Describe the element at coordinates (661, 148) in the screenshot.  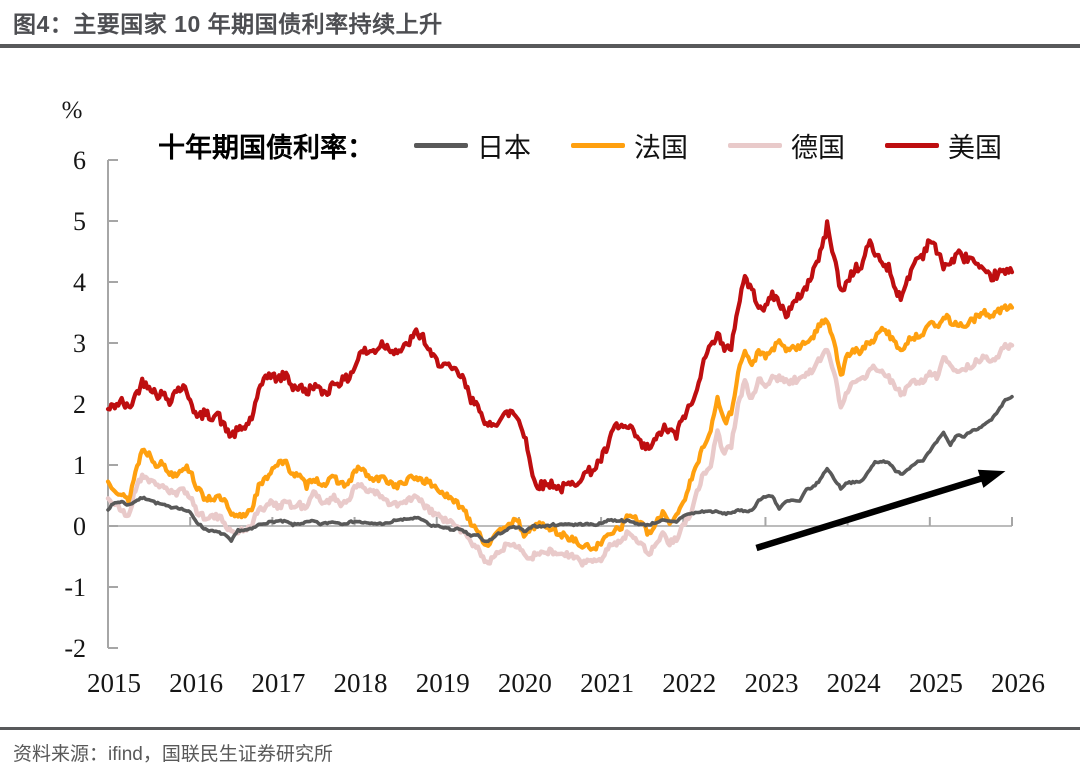
I see `legend-label-france: 法国` at that location.